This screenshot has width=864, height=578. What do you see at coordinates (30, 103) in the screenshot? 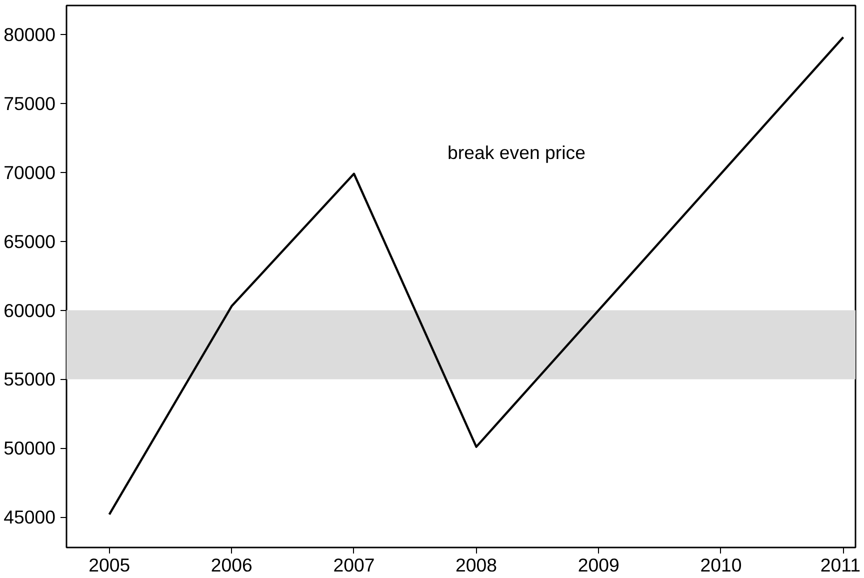
I see `y-tick-label: 75000` at bounding box center [30, 103].